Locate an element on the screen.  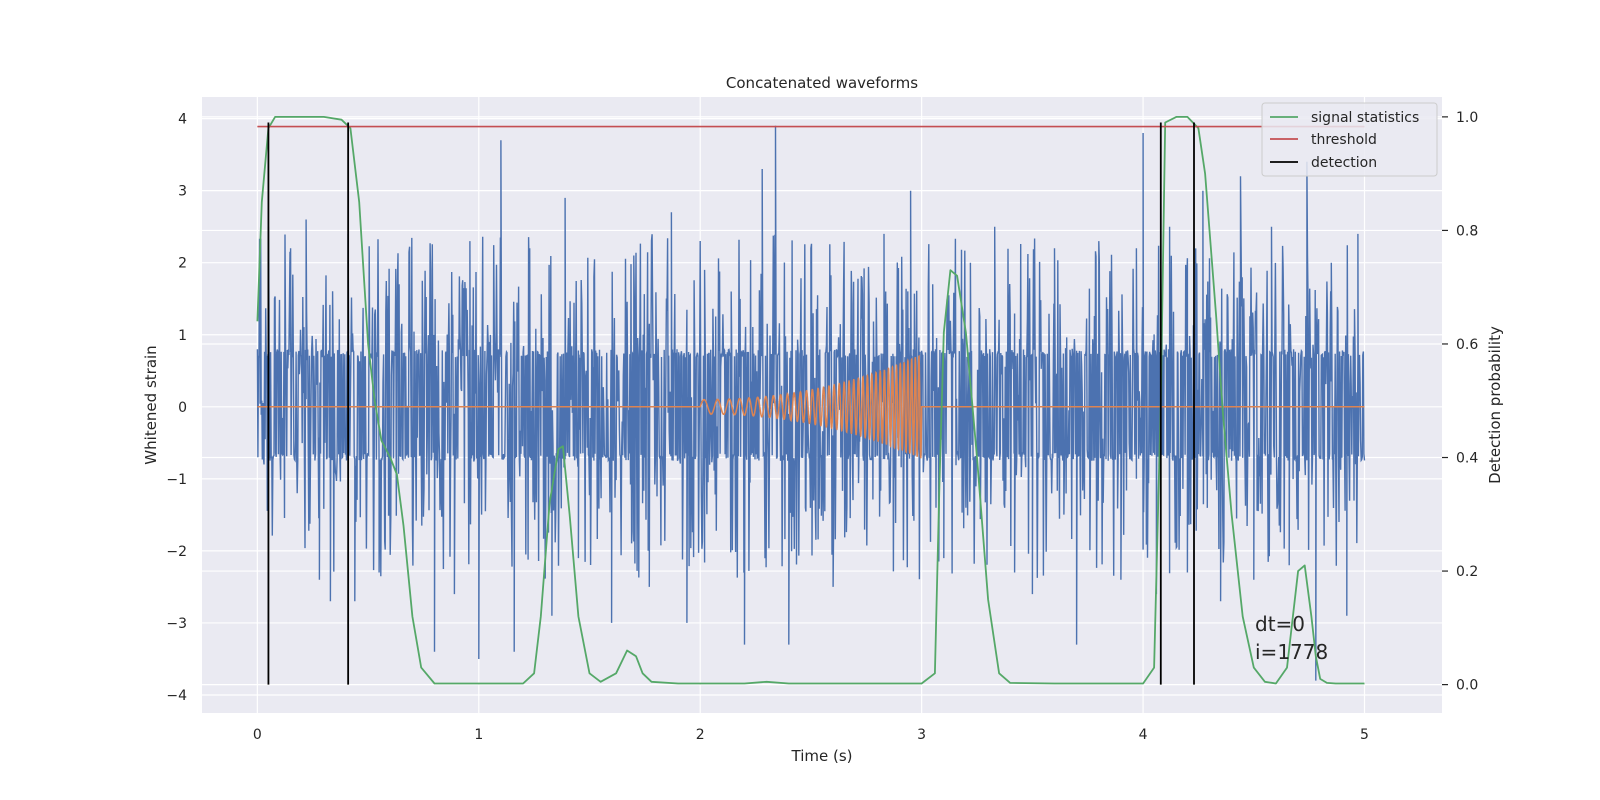
y-tick-label-7: 3 is located at coordinates (182, 192).